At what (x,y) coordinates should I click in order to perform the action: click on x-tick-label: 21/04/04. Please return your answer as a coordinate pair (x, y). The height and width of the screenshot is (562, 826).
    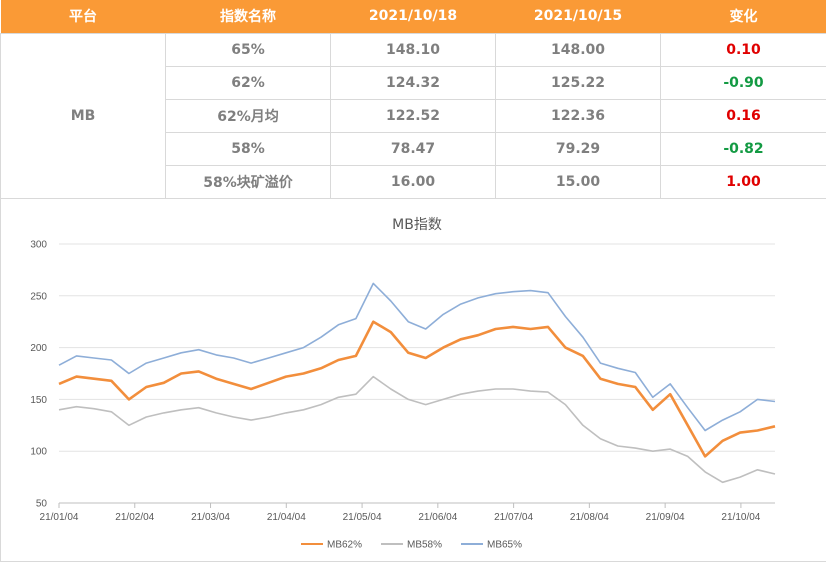
    Looking at the image, I should click on (286, 517).